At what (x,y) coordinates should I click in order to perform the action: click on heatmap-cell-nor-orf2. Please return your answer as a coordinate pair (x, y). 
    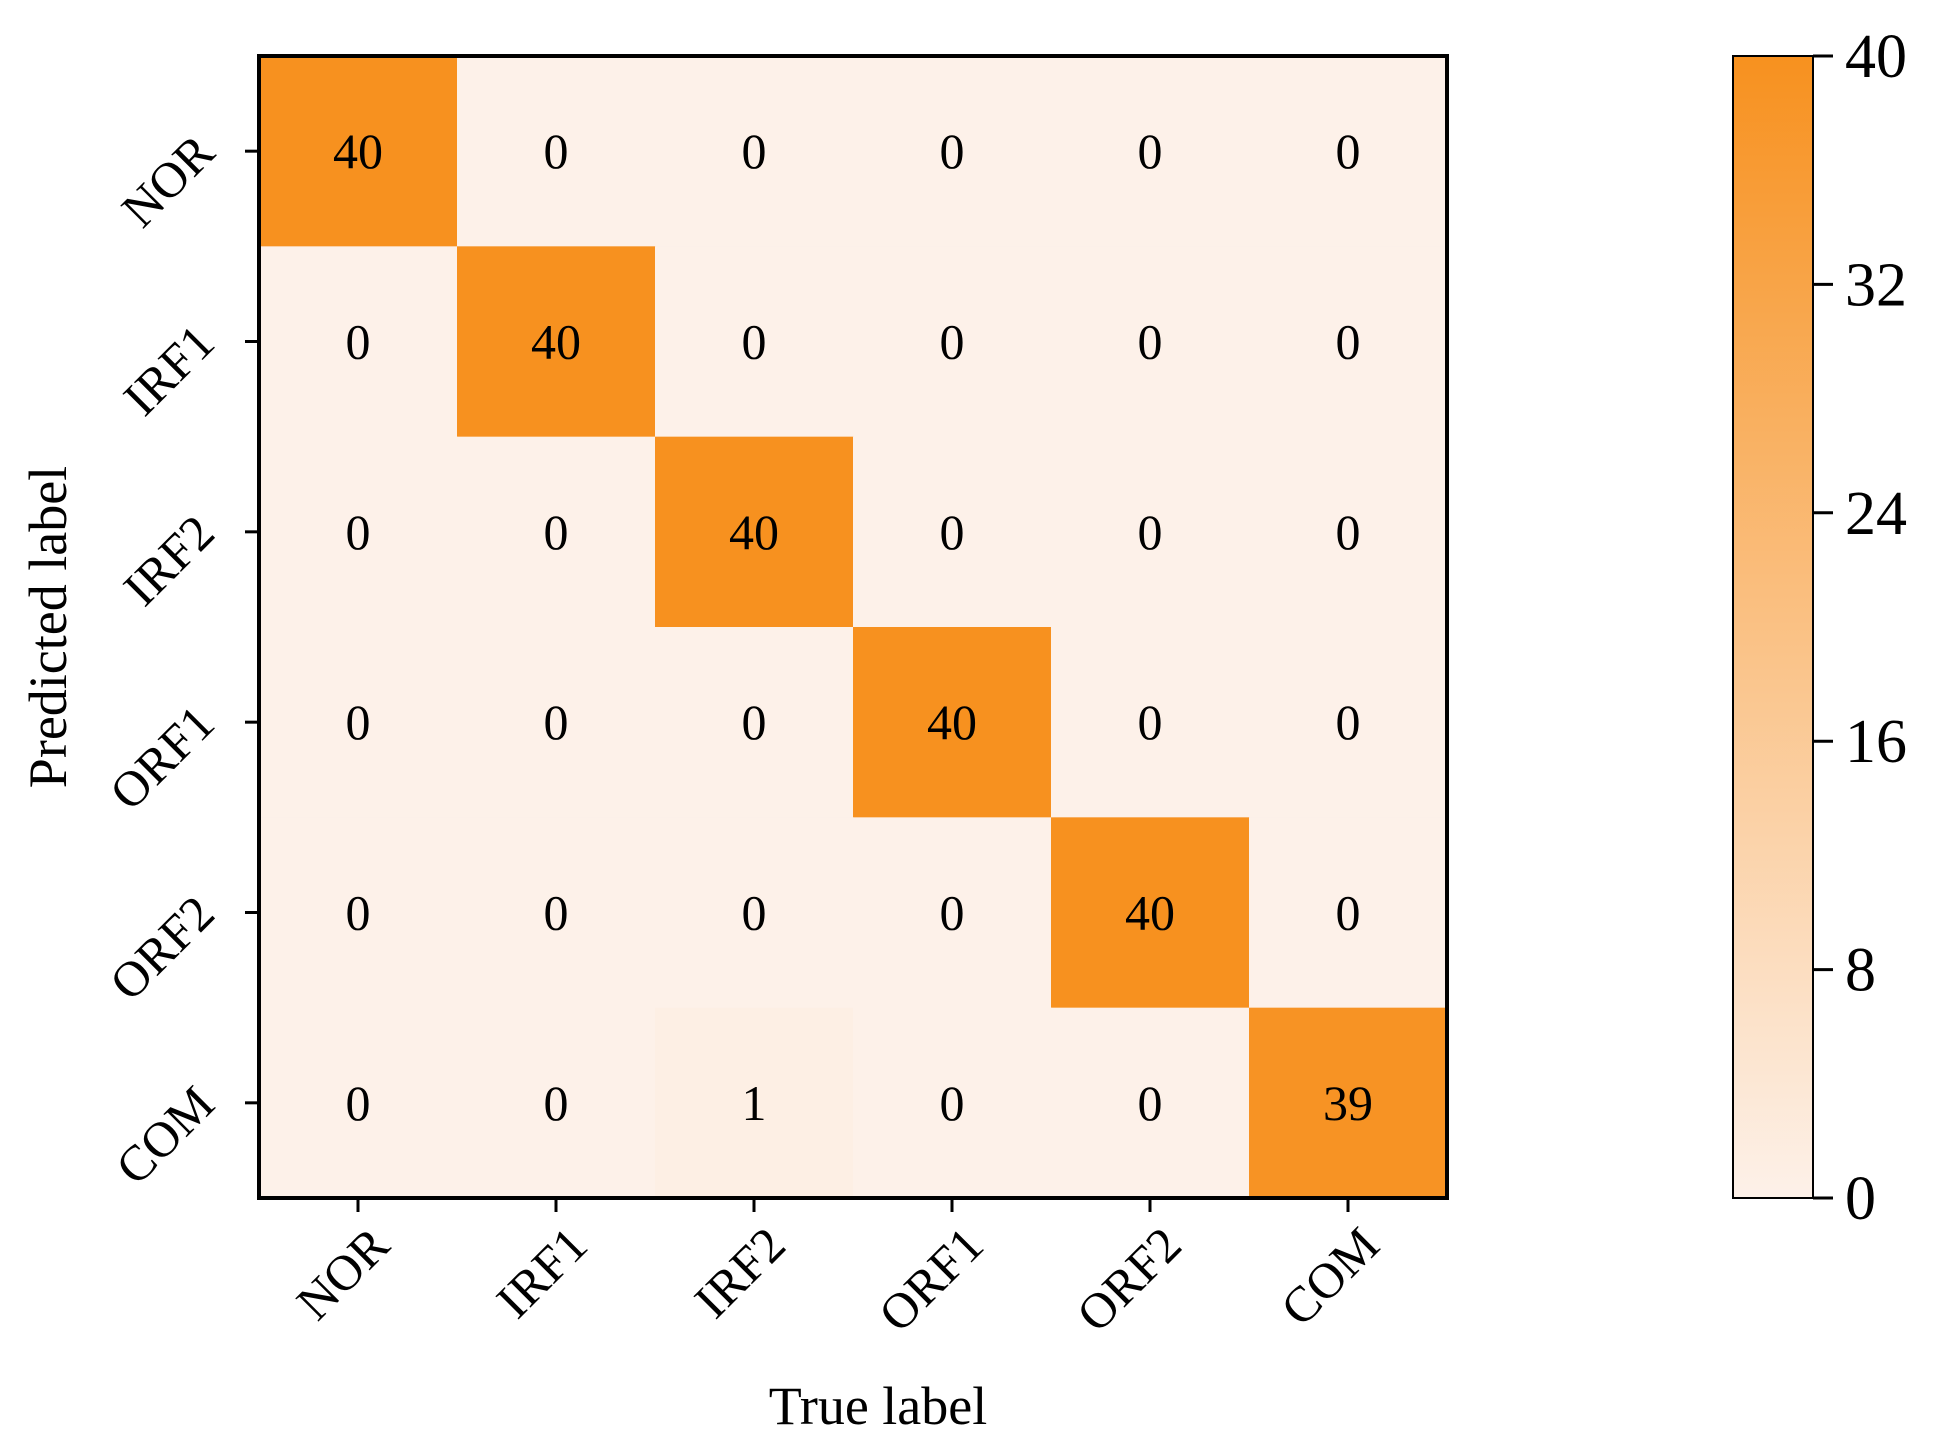
    Looking at the image, I should click on (1150, 151).